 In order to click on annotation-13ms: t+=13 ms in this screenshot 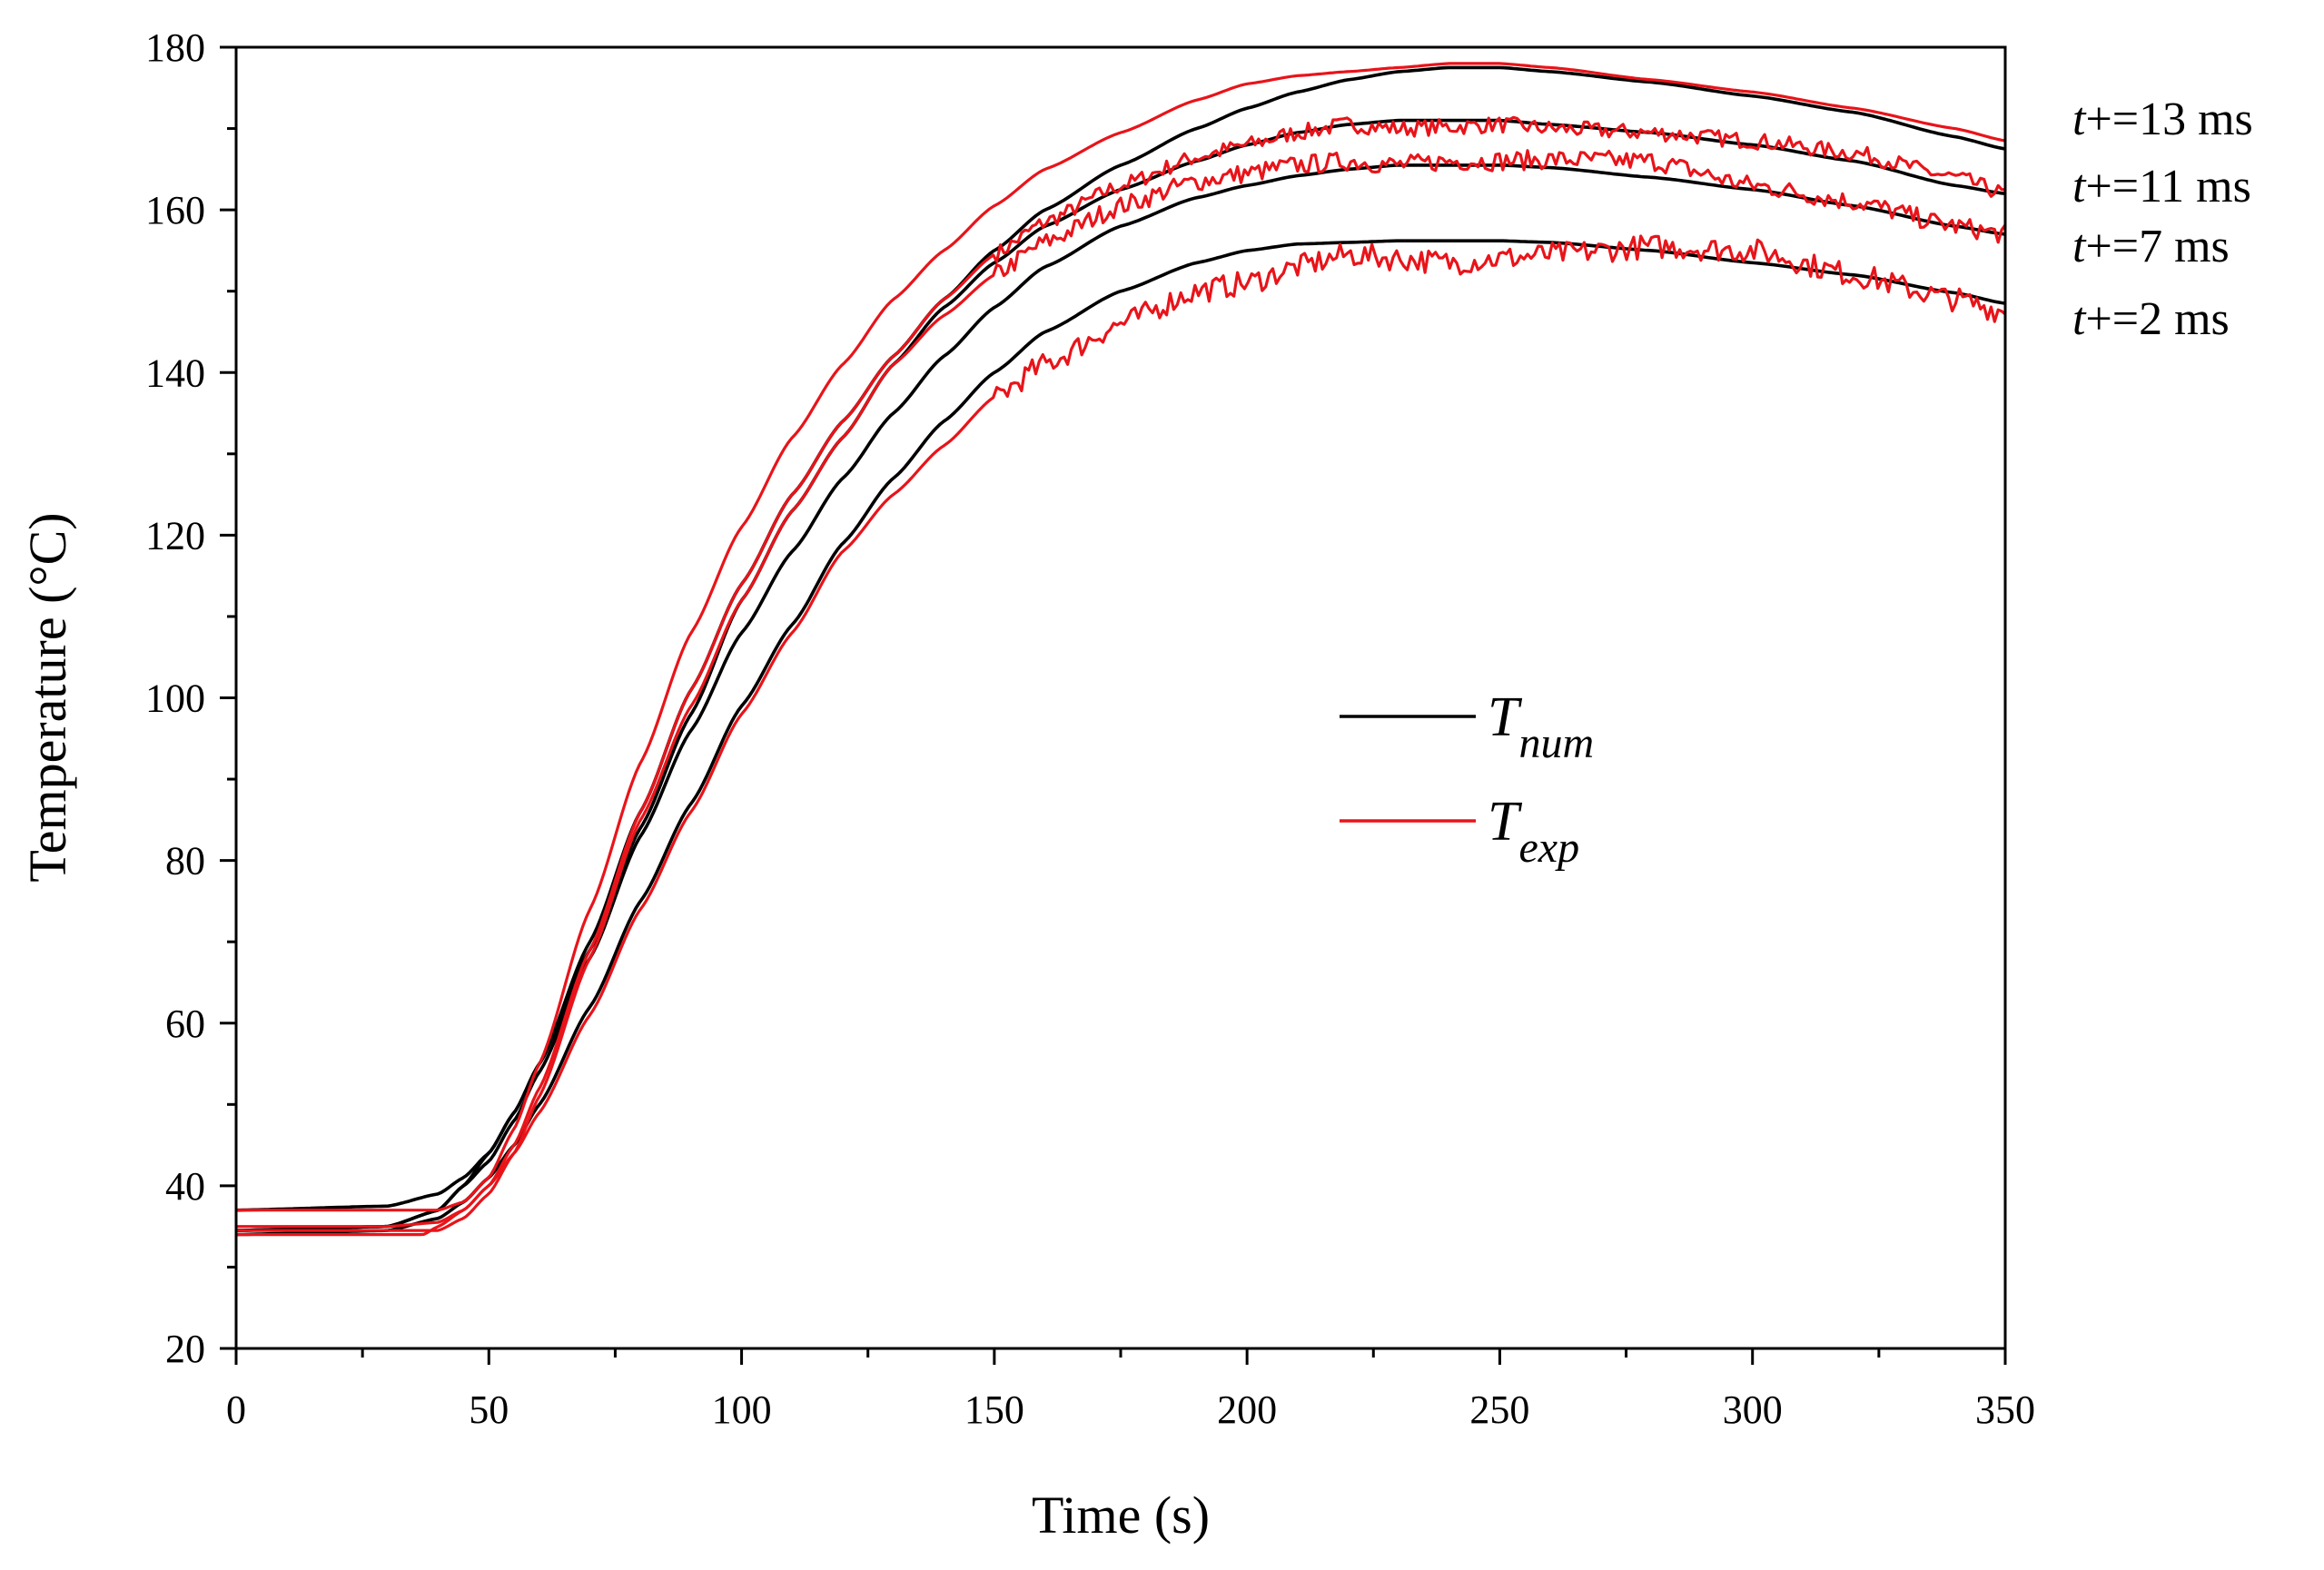, I will do `click(2162, 120)`.